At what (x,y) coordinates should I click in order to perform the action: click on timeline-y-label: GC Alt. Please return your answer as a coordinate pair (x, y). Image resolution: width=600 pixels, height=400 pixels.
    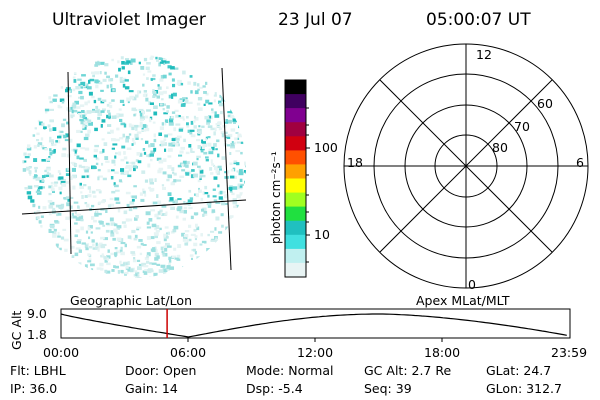
    Looking at the image, I should click on (16, 330).